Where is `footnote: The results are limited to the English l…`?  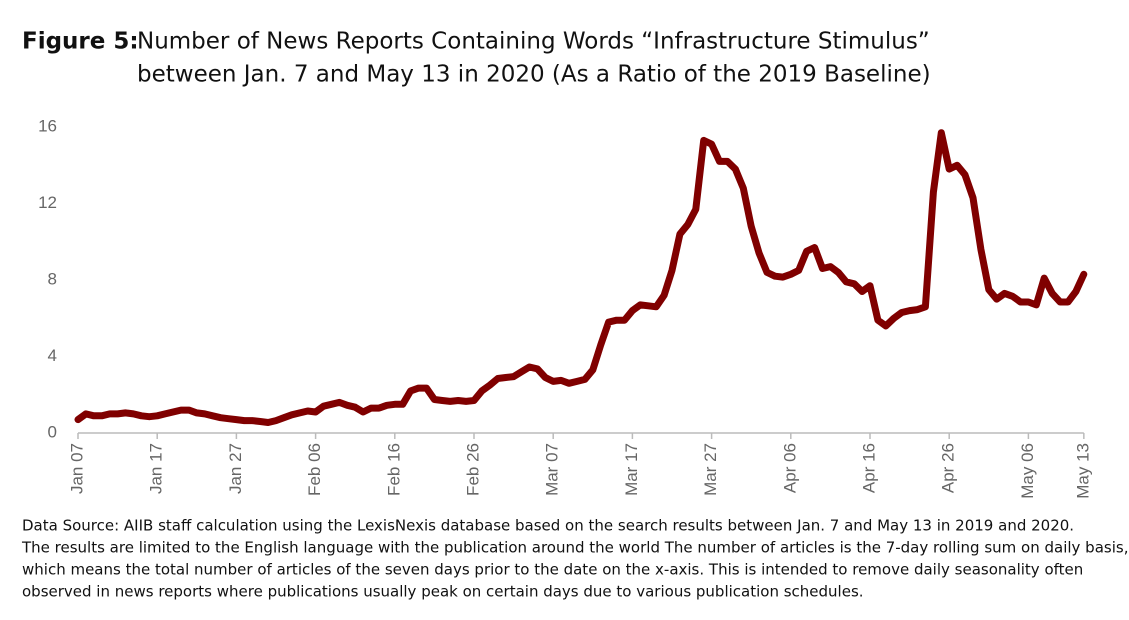 footnote: The results are limited to the English l… is located at coordinates (574, 548).